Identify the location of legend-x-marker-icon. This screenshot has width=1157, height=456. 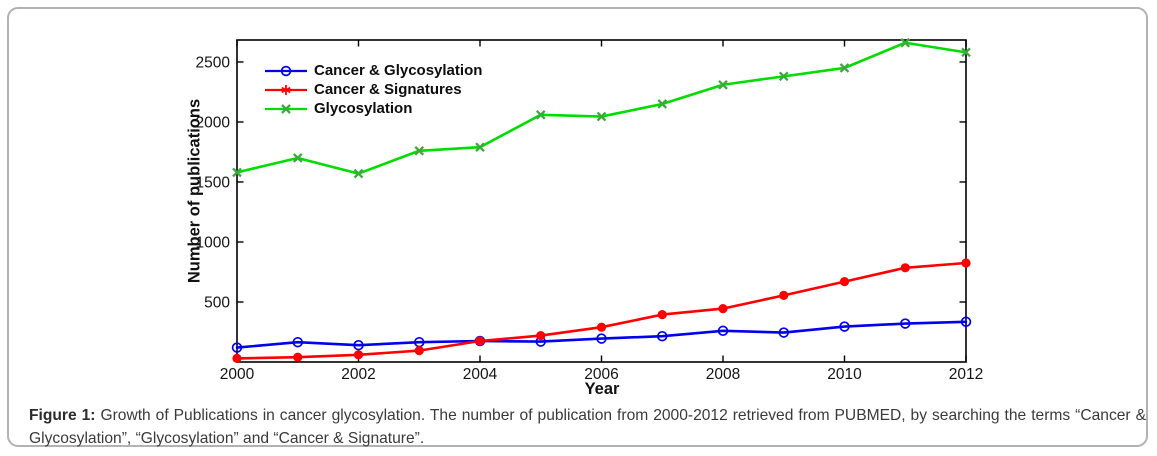
(286, 108).